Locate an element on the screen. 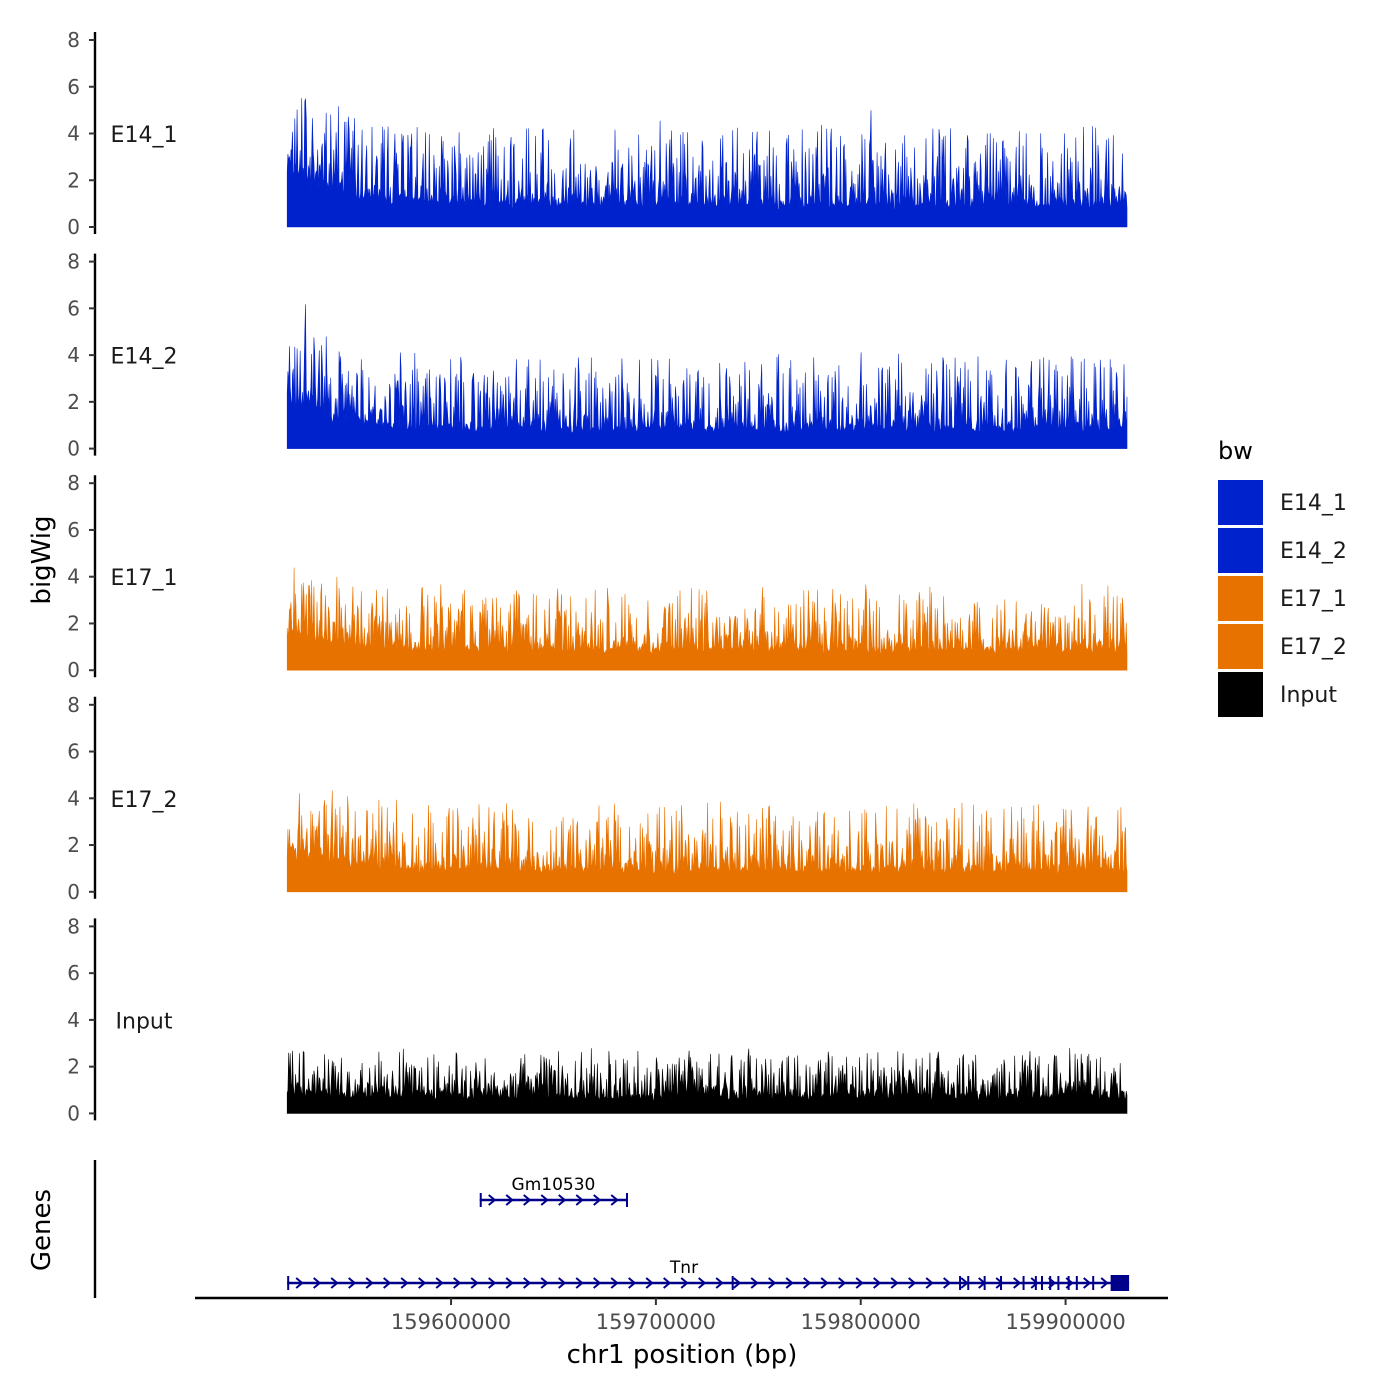  genes-track-title: Genes is located at coordinates (42, 1230).